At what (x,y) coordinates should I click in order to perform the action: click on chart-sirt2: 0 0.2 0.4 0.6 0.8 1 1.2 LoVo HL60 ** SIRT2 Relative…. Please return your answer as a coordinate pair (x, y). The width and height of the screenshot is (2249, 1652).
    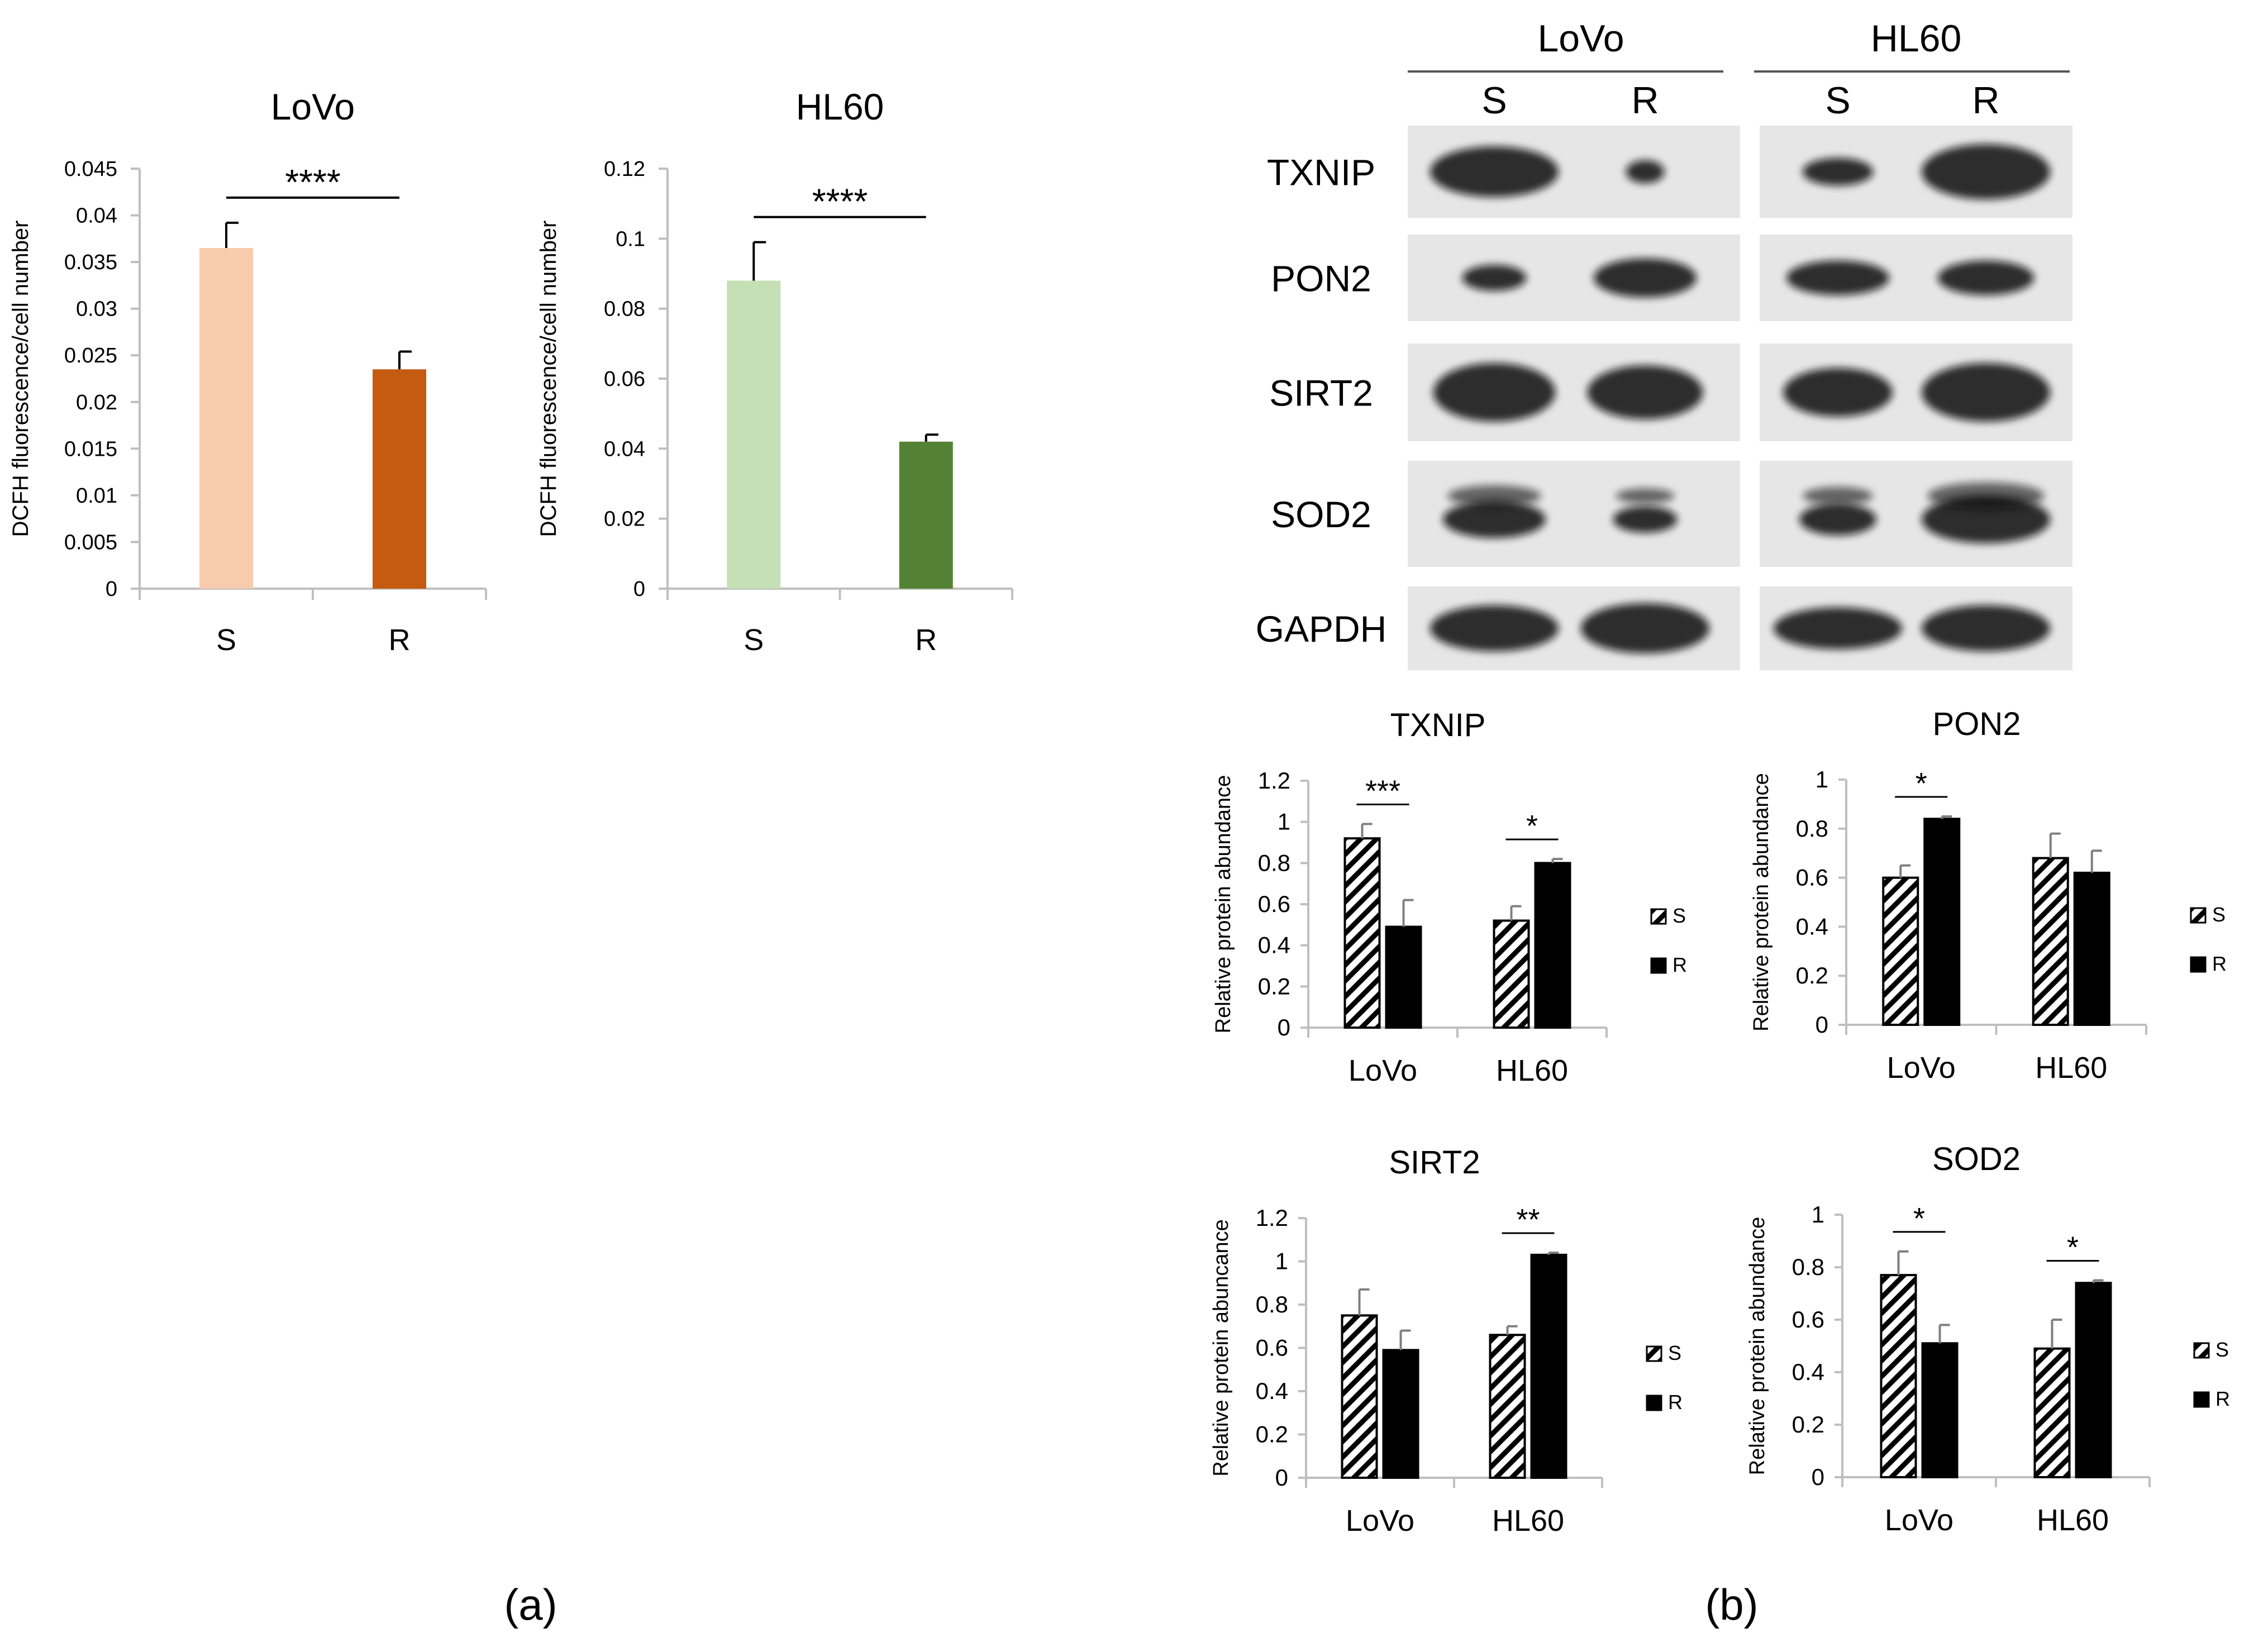
    Looking at the image, I should click on (1446, 1341).